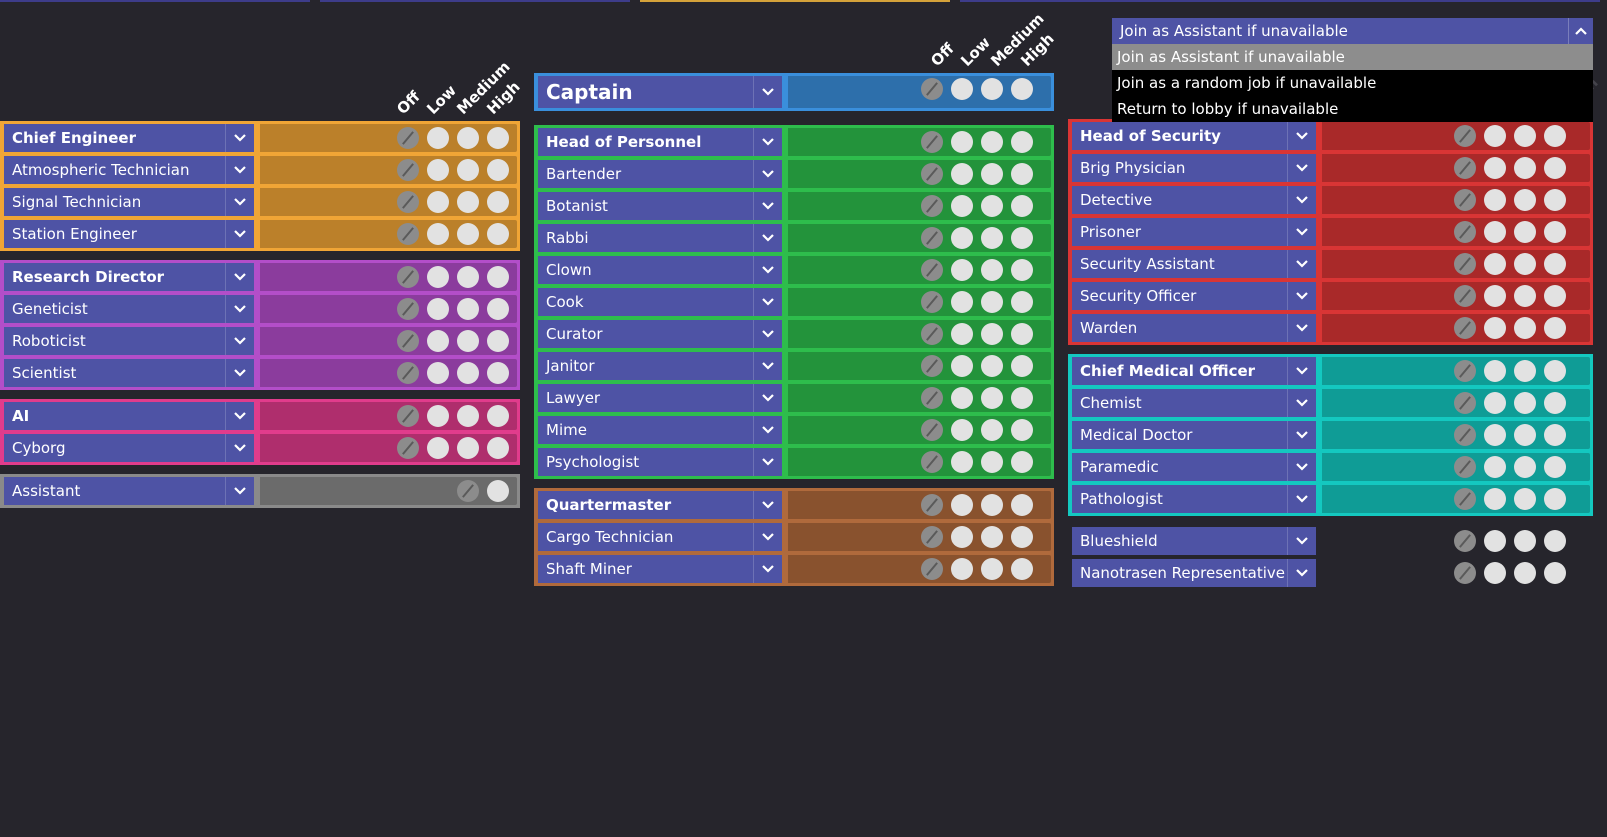  I want to click on job-button-paramedic: Paramedic, so click(1194, 467).